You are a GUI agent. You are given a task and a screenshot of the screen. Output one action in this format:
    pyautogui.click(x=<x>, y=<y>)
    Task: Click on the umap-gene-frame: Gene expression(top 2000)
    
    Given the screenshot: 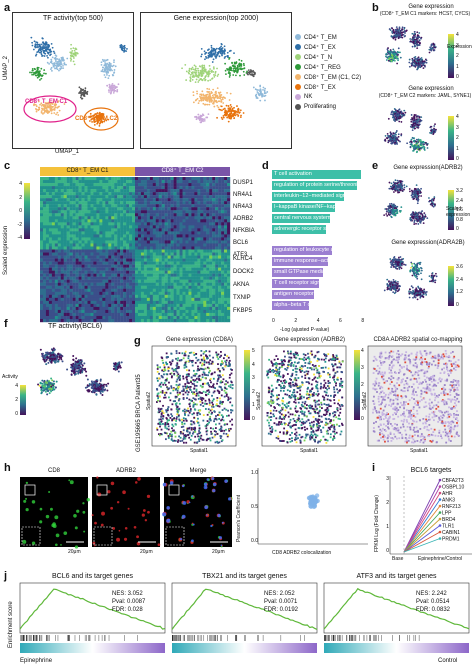 What is the action you would take?
    pyautogui.click(x=216, y=80)
    